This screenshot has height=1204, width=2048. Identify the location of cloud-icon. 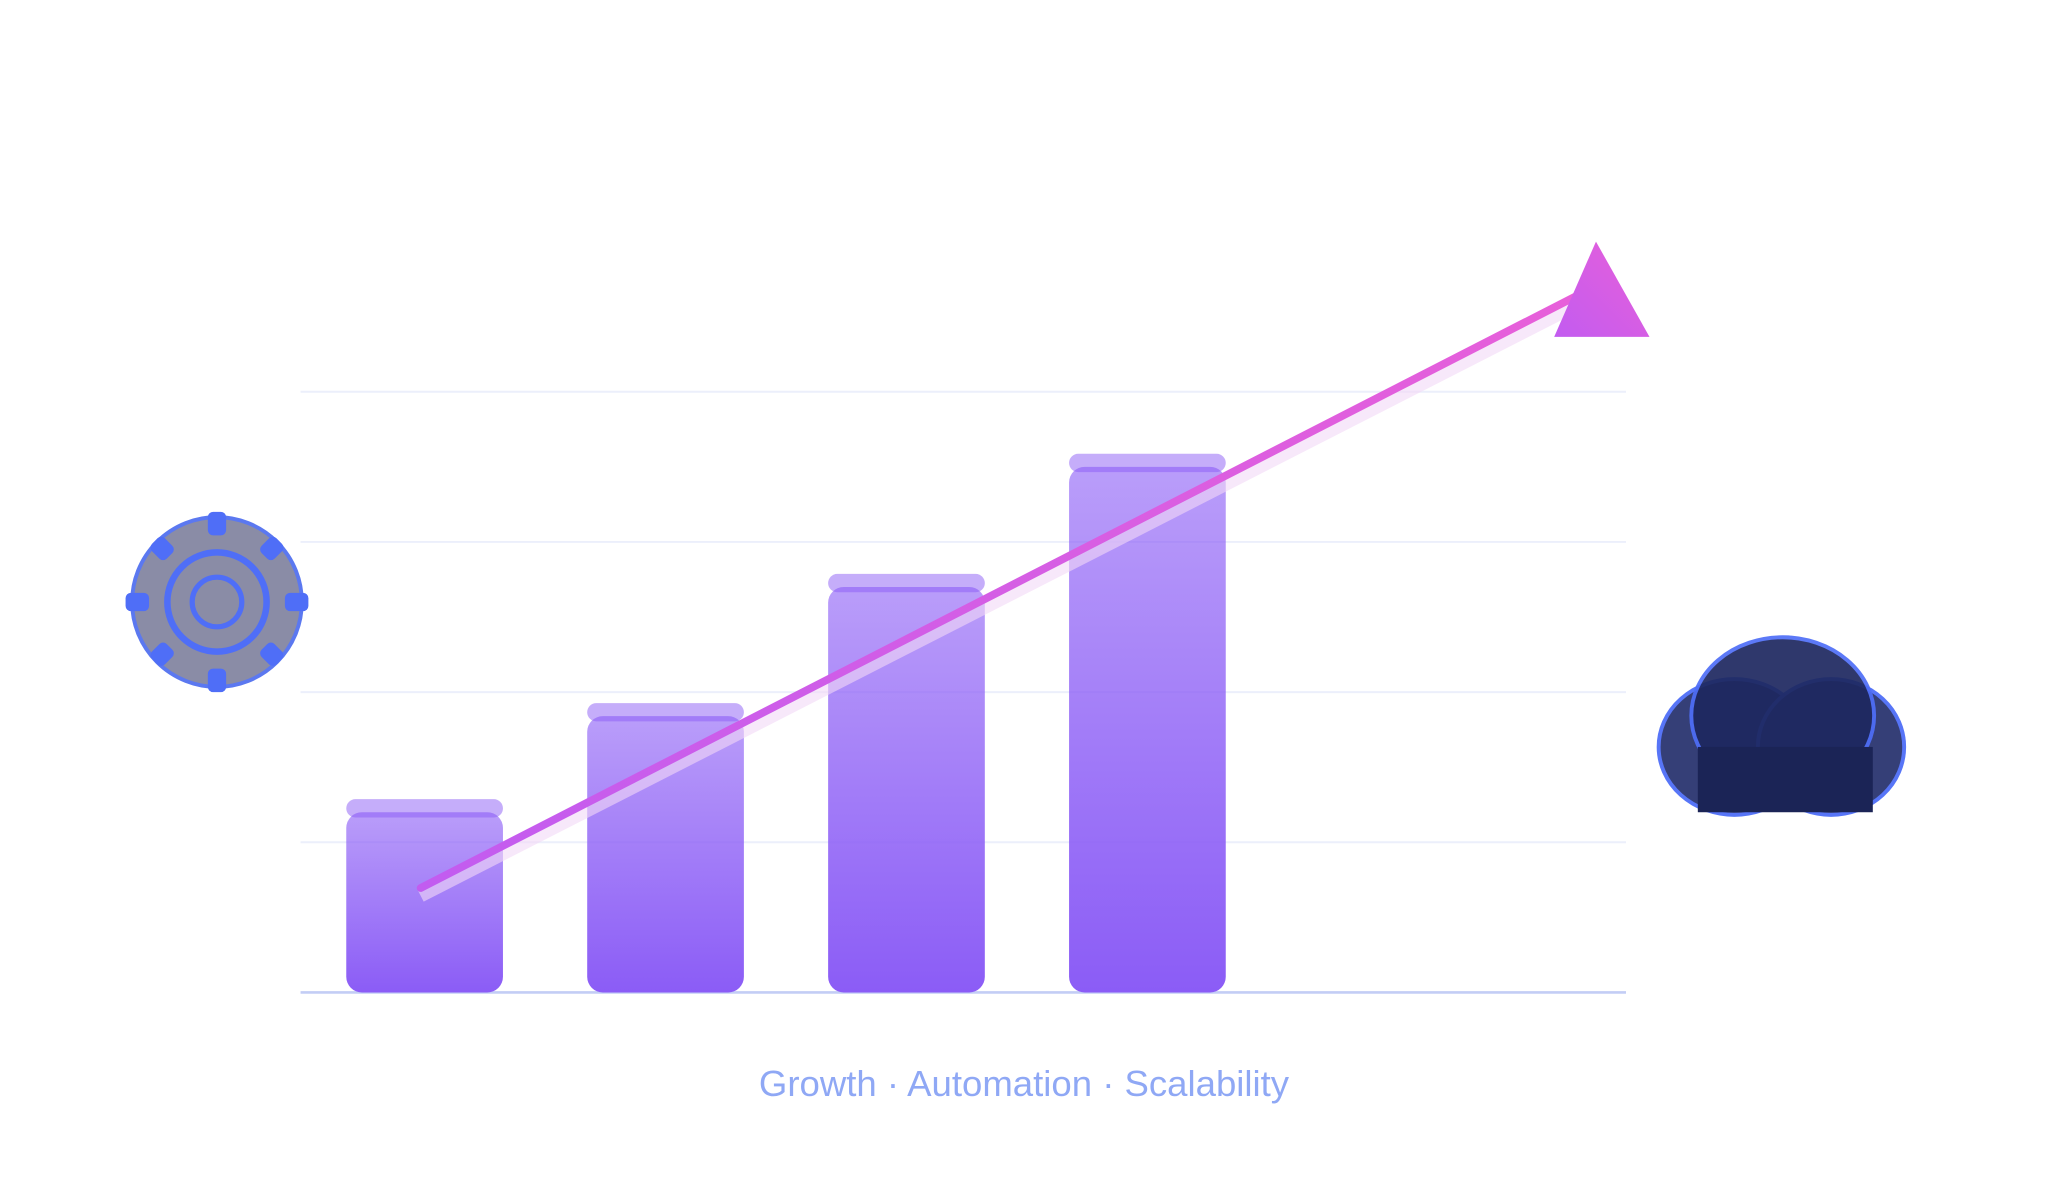
(1781, 726).